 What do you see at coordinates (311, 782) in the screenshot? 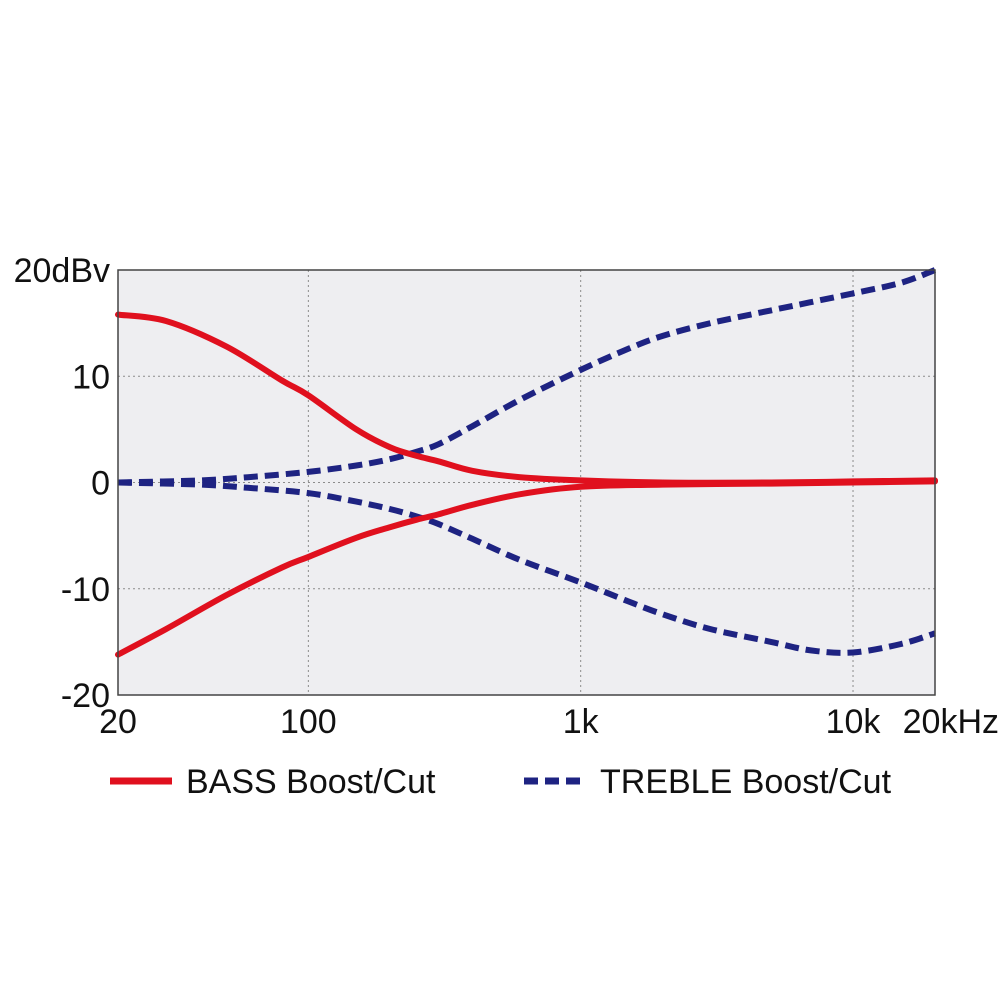
I see `legend-label-bass: BASS Boost/Cut` at bounding box center [311, 782].